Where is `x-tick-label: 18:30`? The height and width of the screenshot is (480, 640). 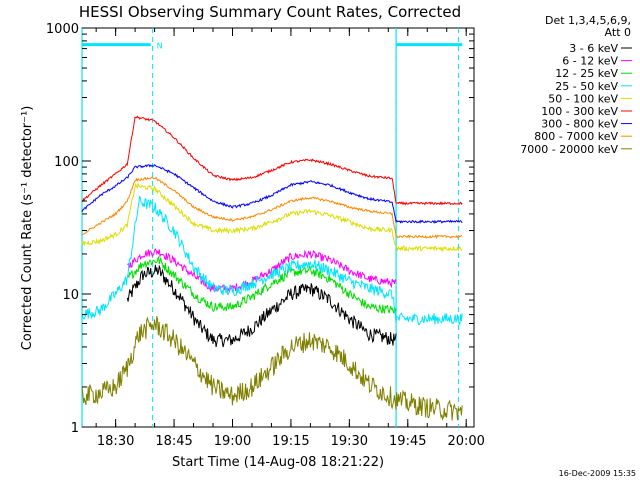
x-tick-label: 18:30 is located at coordinates (115, 441).